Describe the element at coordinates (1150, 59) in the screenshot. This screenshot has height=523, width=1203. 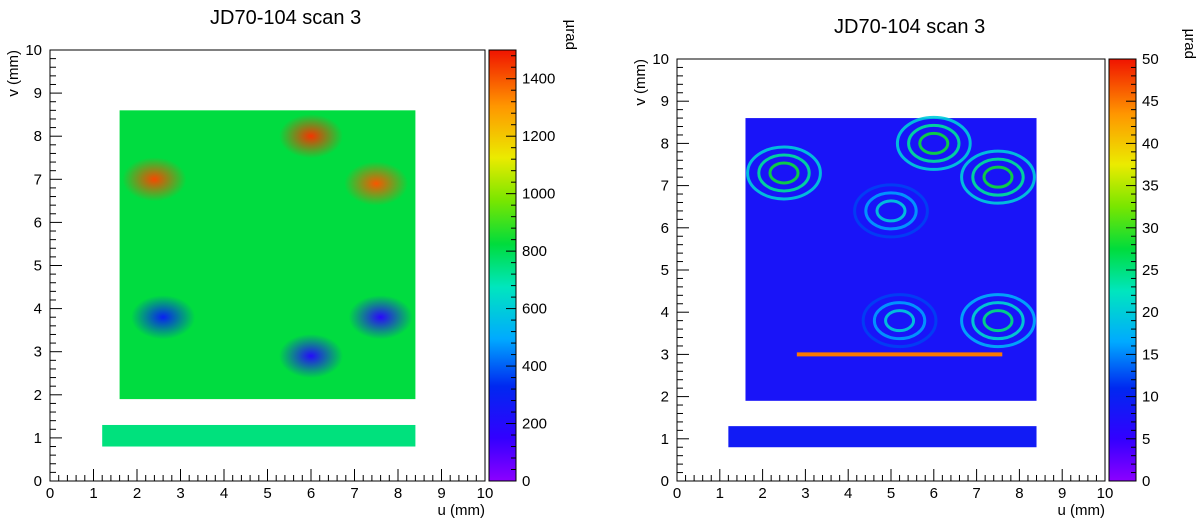
I see `colorbar-tick-label: 50` at that location.